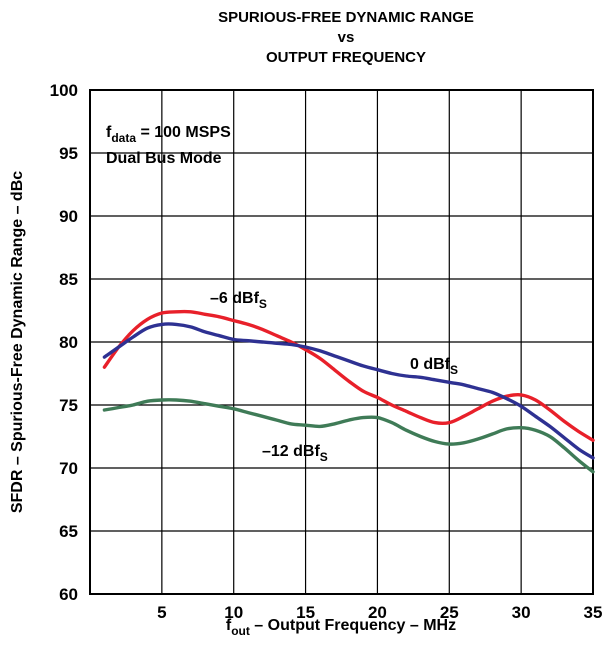  I want to click on chart-title-line-2: vs, so click(346, 37).